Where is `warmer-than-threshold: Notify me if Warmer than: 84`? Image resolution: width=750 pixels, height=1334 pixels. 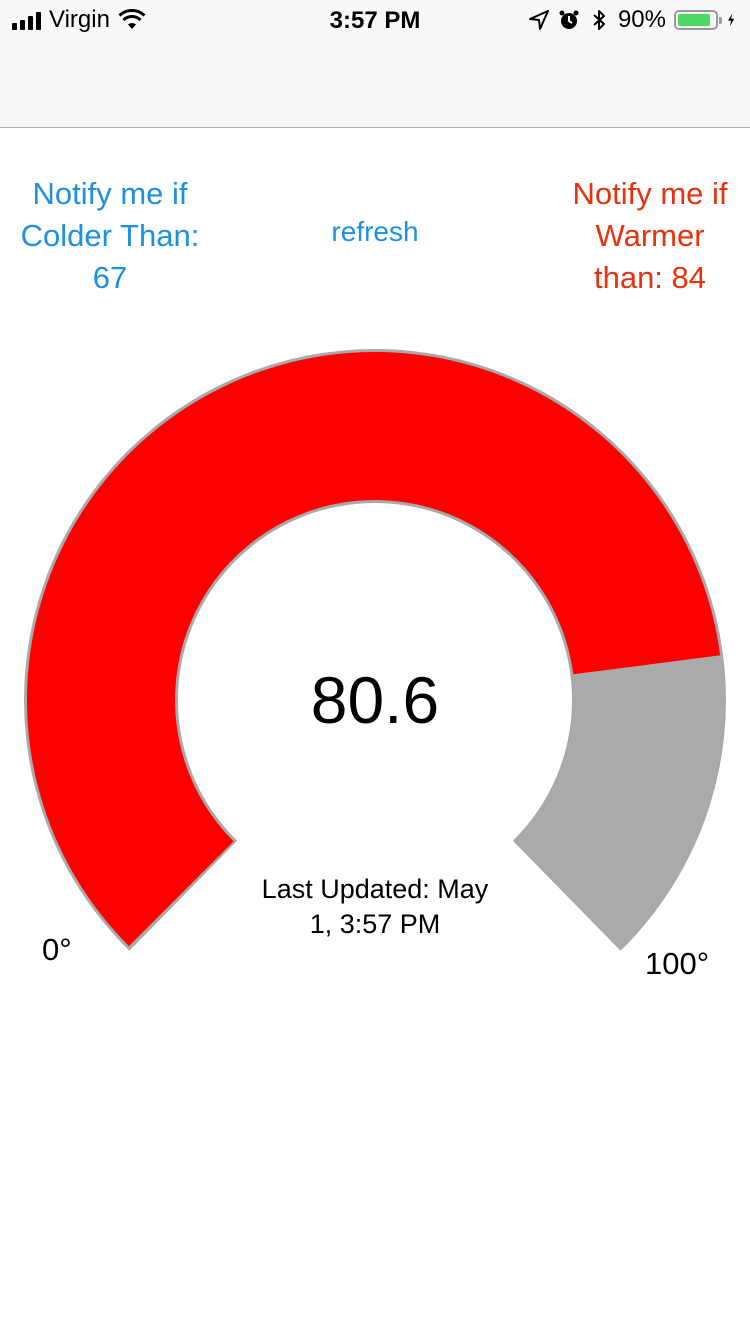 warmer-than-threshold: Notify me if Warmer than: 84 is located at coordinates (650, 236).